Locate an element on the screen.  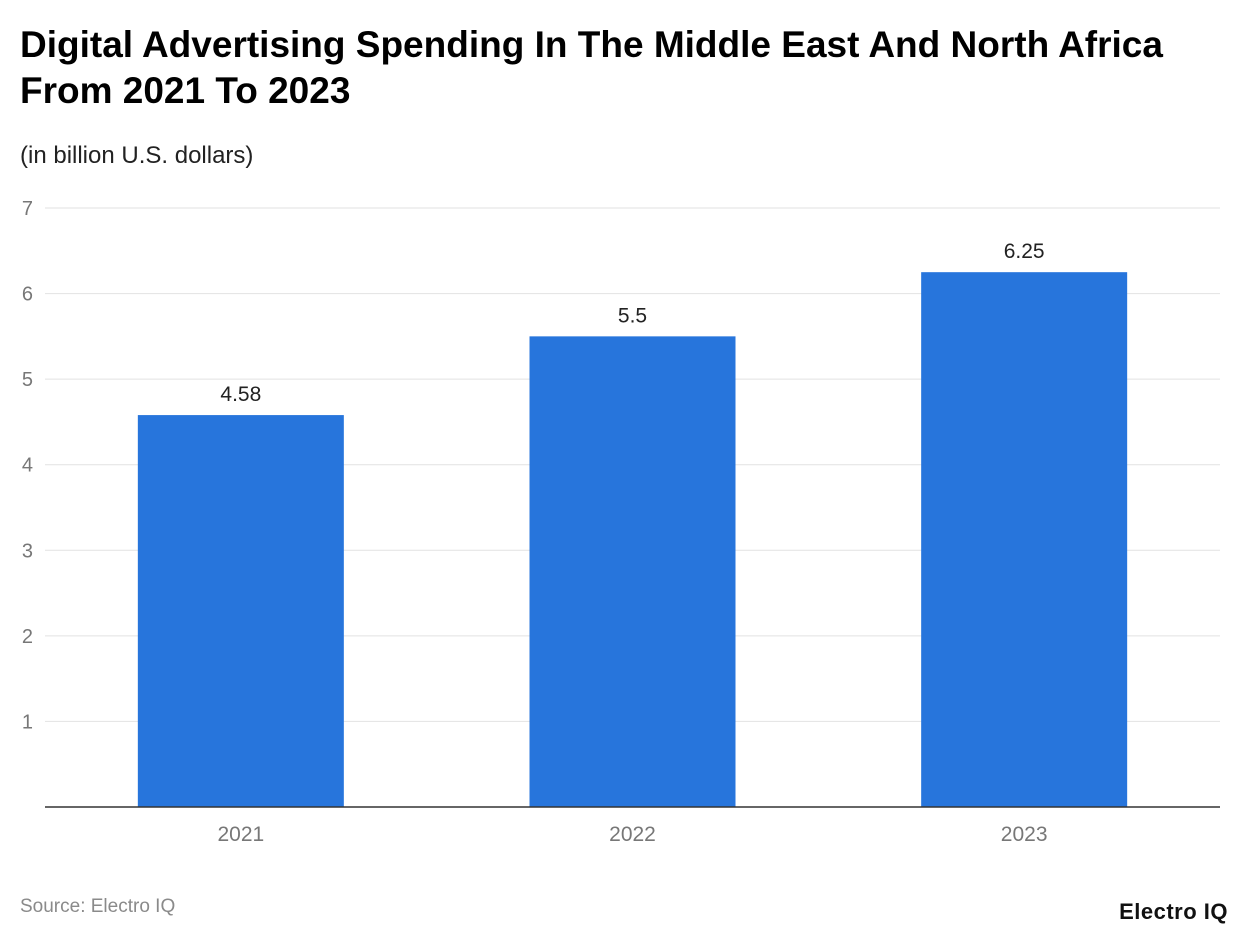
bar-2021 is located at coordinates (240, 611).